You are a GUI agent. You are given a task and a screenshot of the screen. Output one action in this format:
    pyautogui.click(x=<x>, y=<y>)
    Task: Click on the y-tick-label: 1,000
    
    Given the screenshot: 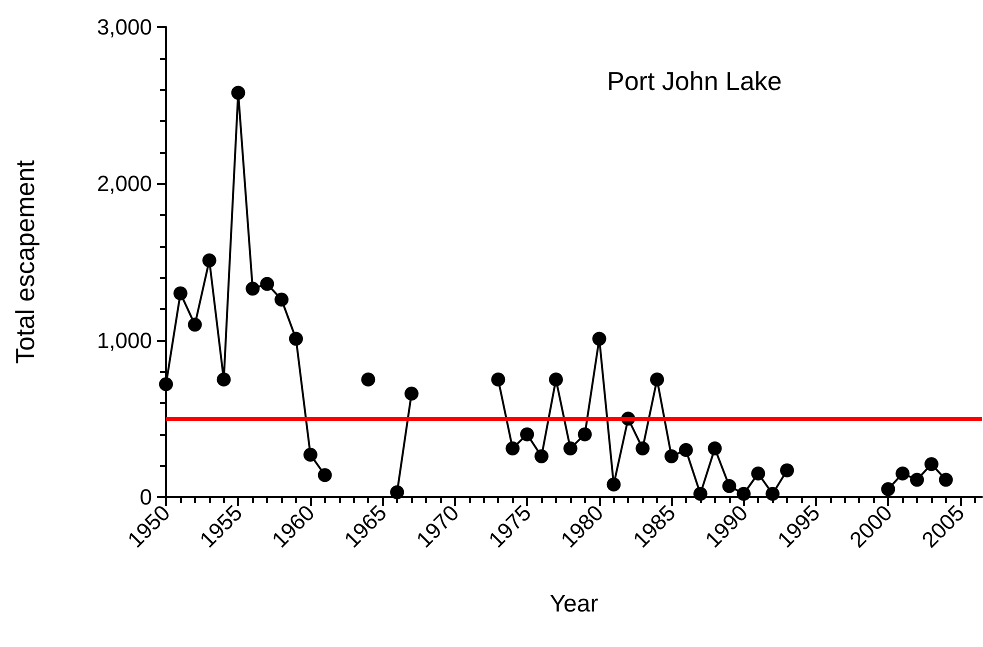 What is the action you would take?
    pyautogui.click(x=124, y=340)
    